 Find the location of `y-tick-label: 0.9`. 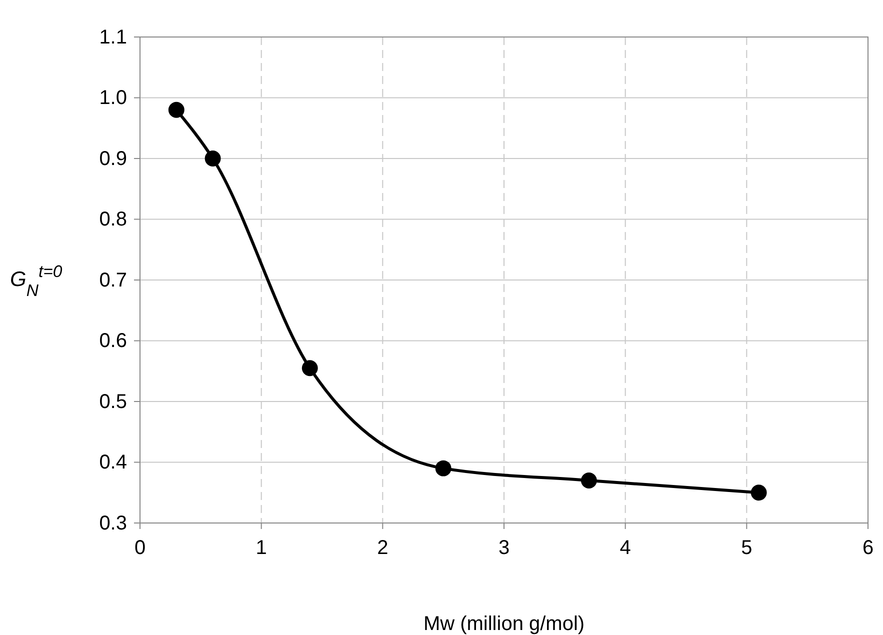

y-tick-label: 0.9 is located at coordinates (113, 159).